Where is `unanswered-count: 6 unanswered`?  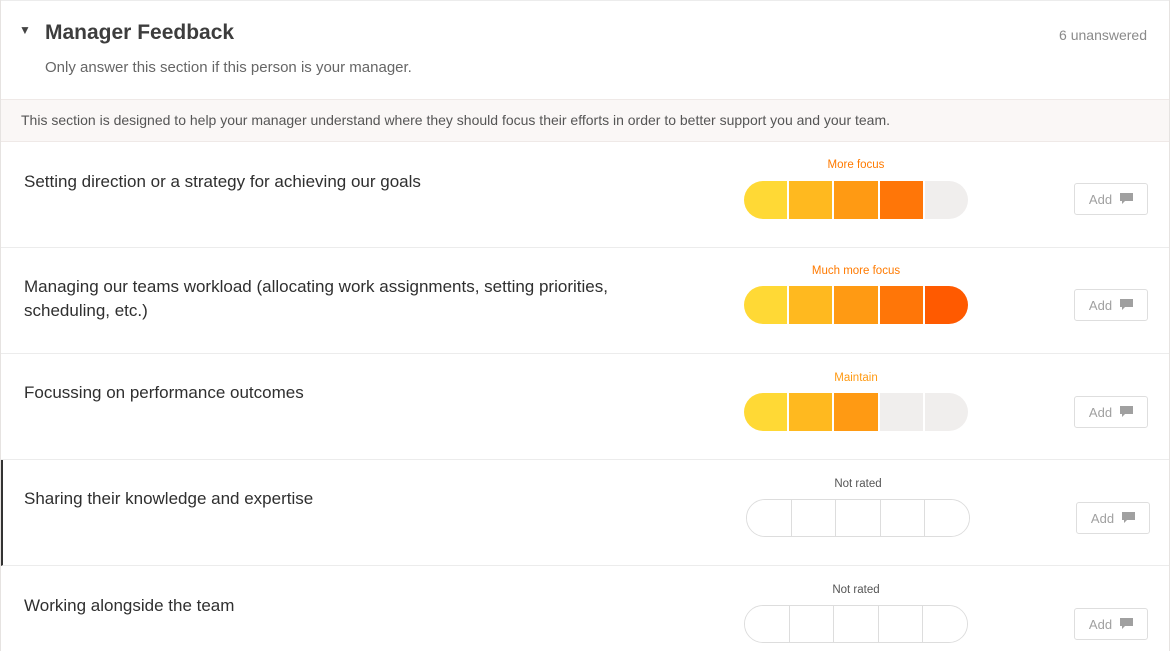
unanswered-count: 6 unanswered is located at coordinates (1103, 35).